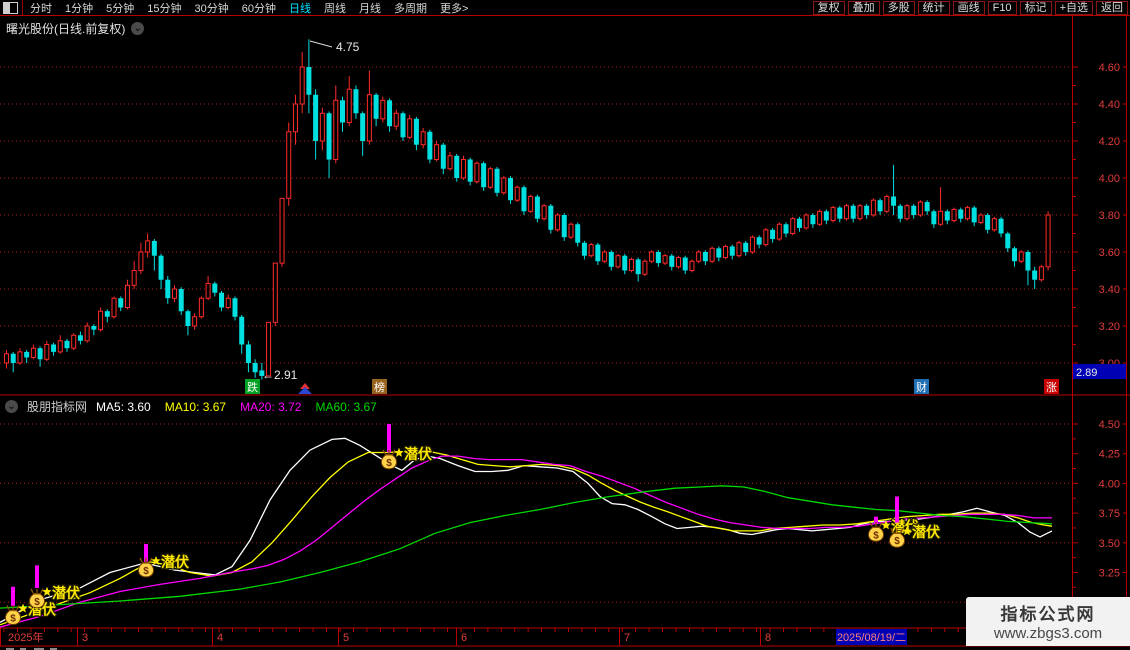 Image resolution: width=1130 pixels, height=650 pixels. I want to click on svg-text: 跌, so click(252, 387).